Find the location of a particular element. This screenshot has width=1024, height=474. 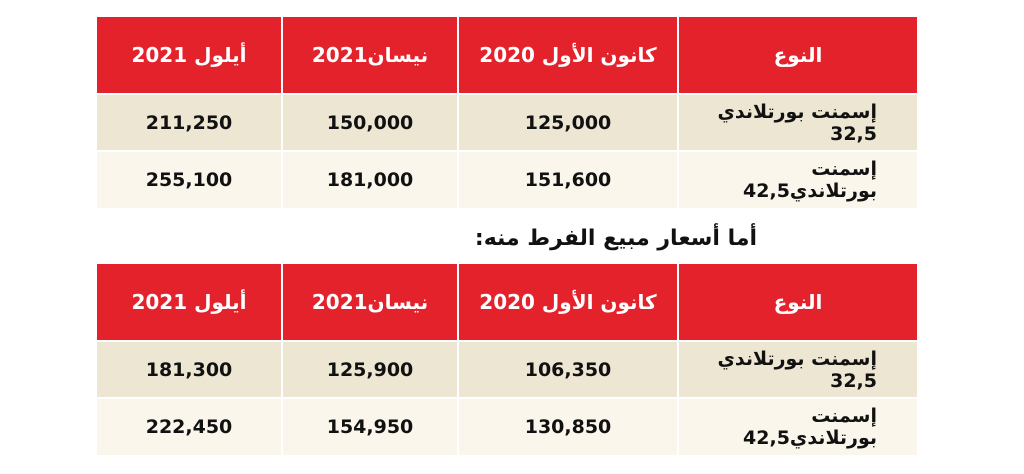

cell-dec-2020: 125,000 is located at coordinates (567, 121).